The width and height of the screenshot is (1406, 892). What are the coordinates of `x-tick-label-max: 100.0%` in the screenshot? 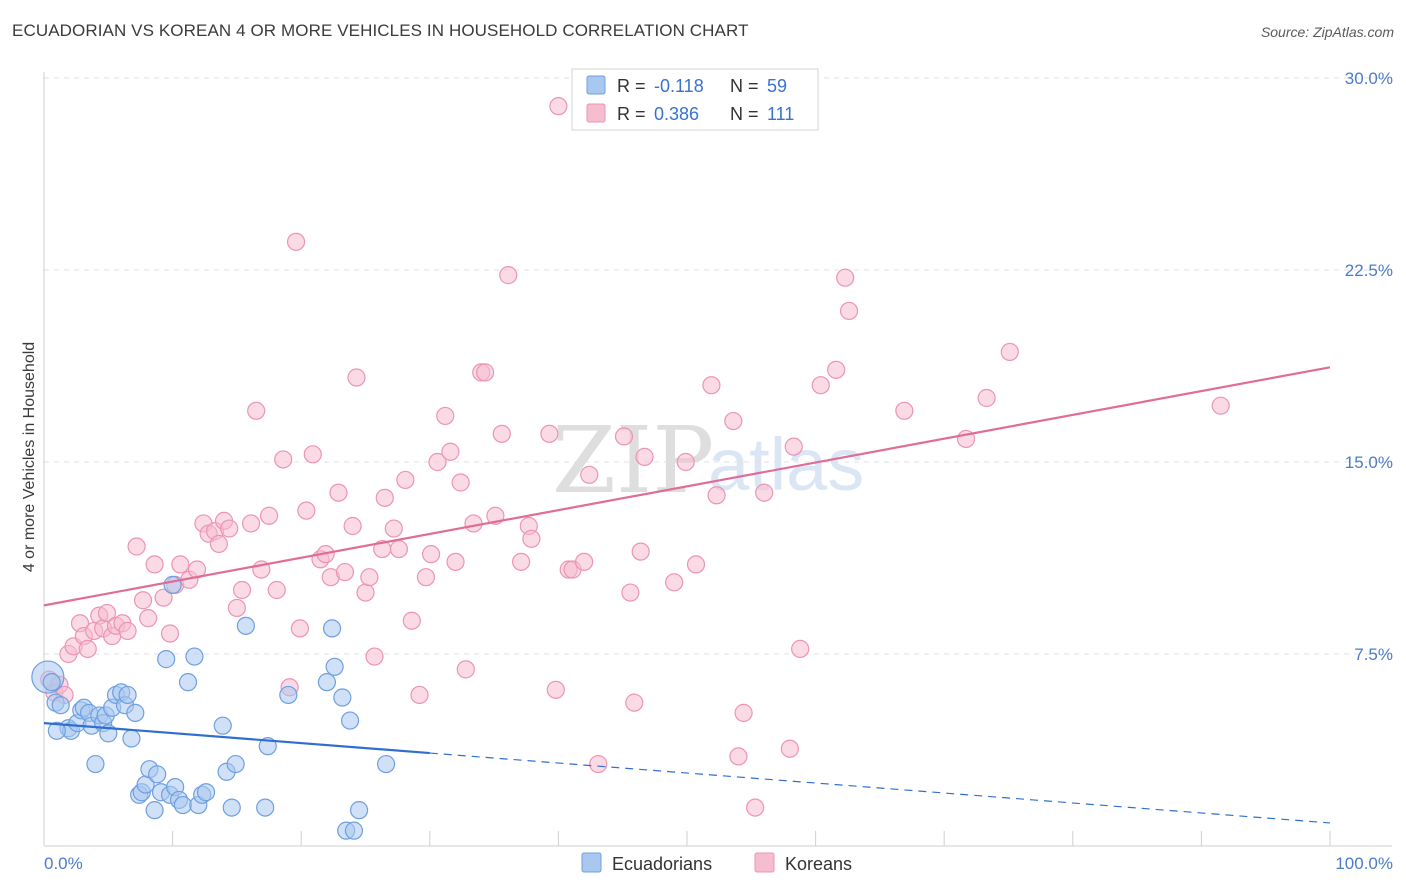 It's located at (1364, 863).